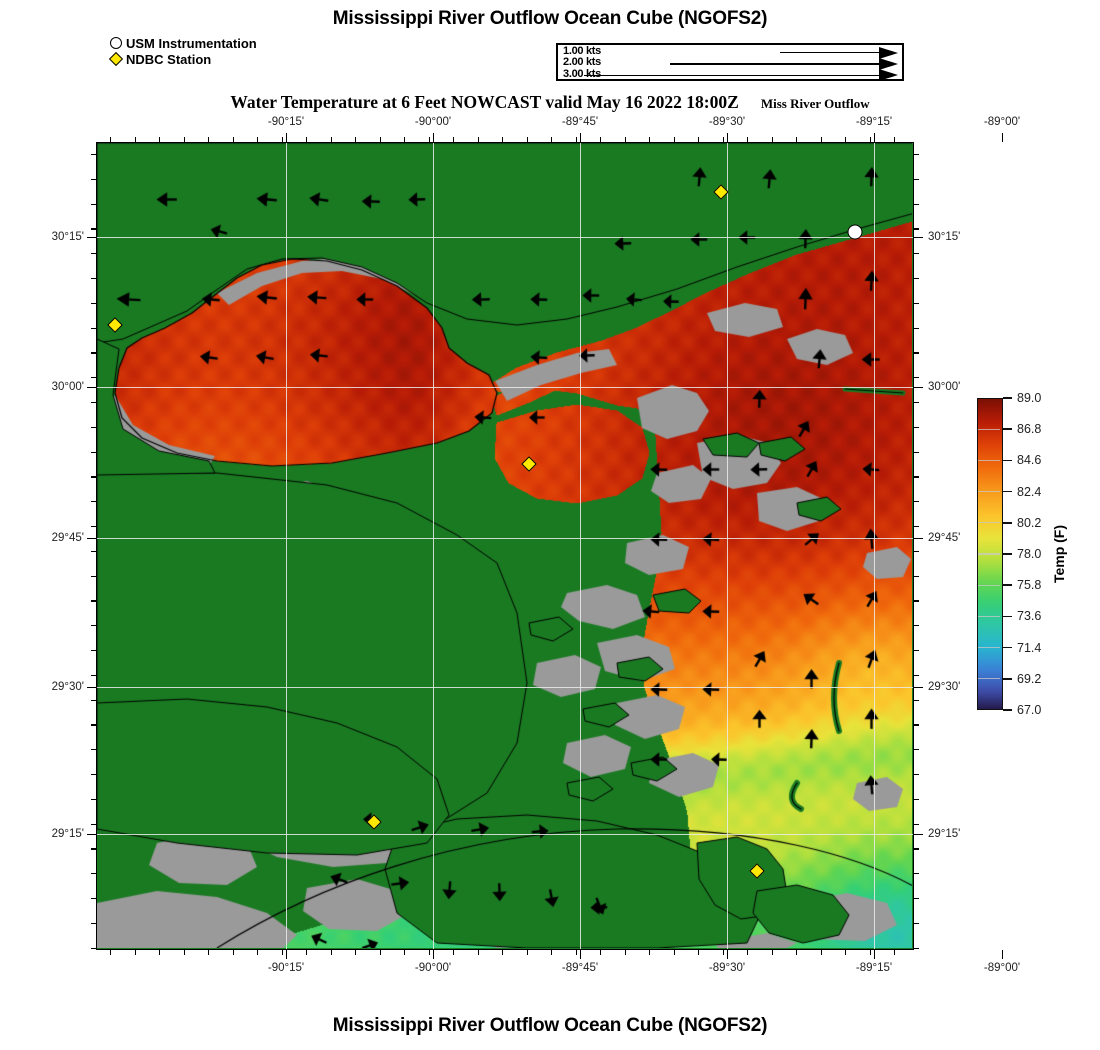 Image resolution: width=1100 pixels, height=1050 pixels. I want to click on velocity-scale-label: 3.00 kts, so click(582, 73).